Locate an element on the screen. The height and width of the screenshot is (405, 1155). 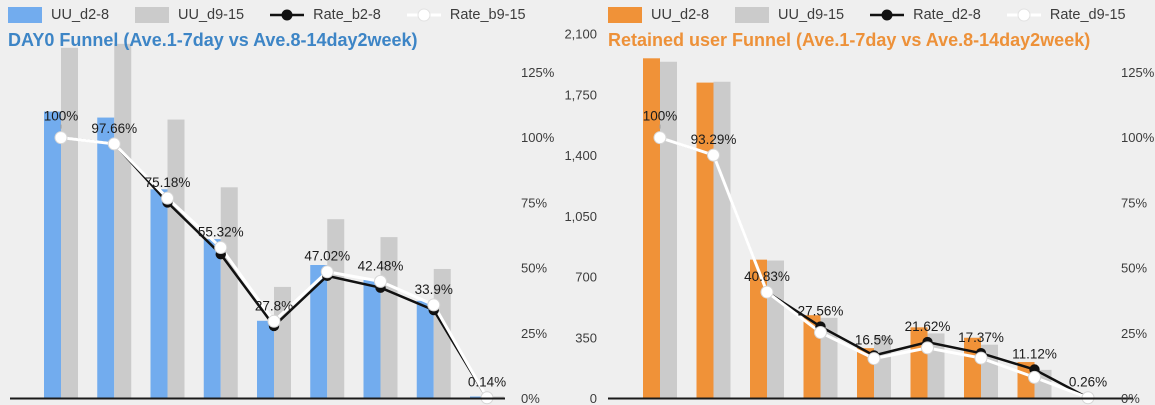
uu-axis-tick-label: 2,100 is located at coordinates (580, 34).